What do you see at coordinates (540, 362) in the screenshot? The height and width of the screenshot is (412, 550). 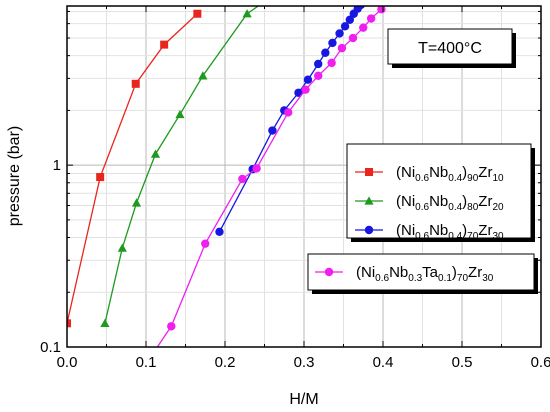 I see `x-tick-label: 0.6` at bounding box center [540, 362].